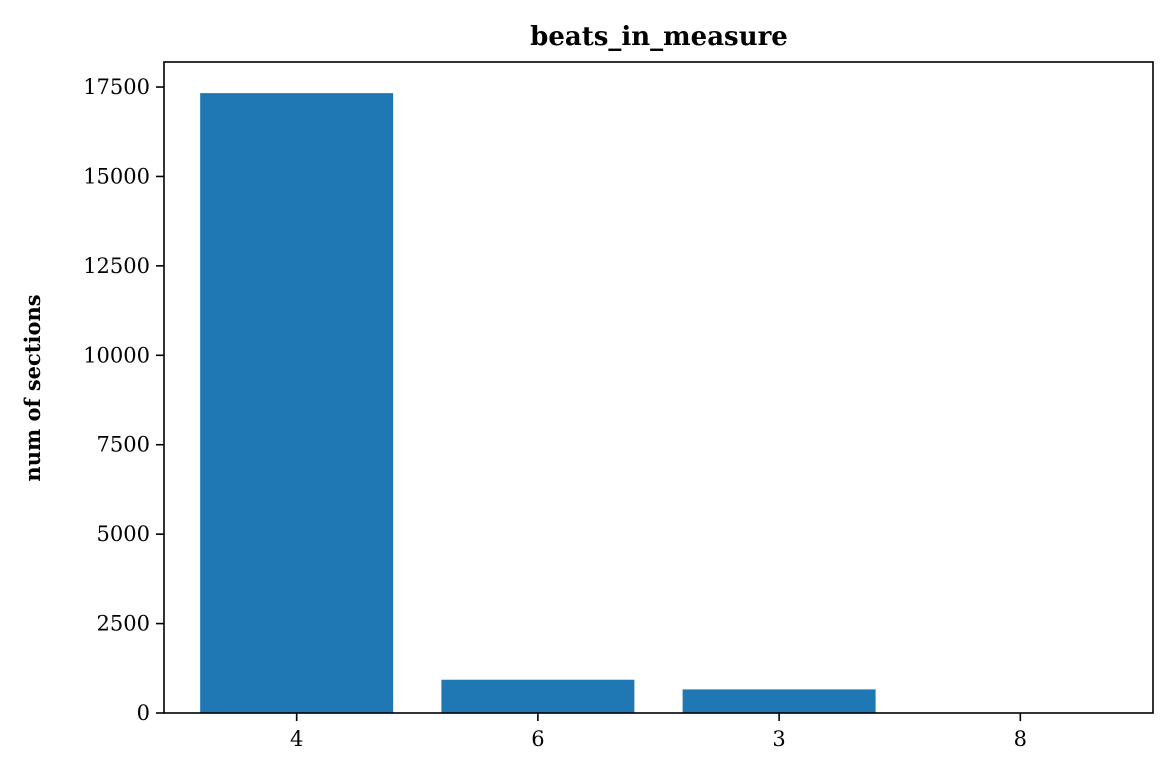  What do you see at coordinates (778, 739) in the screenshot?
I see `x-tick-label-3: 3` at bounding box center [778, 739].